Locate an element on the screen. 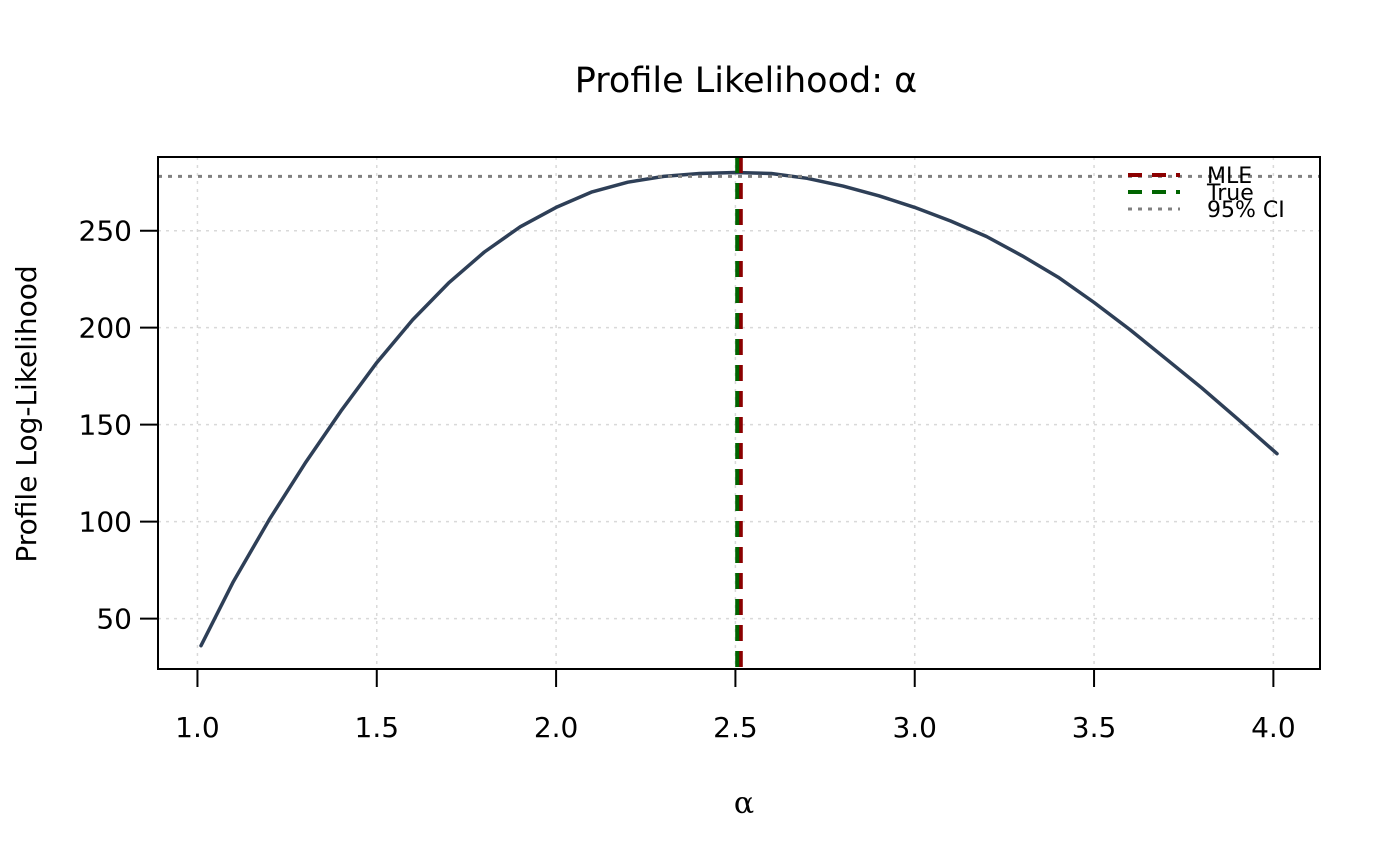 This screenshot has width=1400, height=866. legend-label-true: True is located at coordinates (1230, 193).